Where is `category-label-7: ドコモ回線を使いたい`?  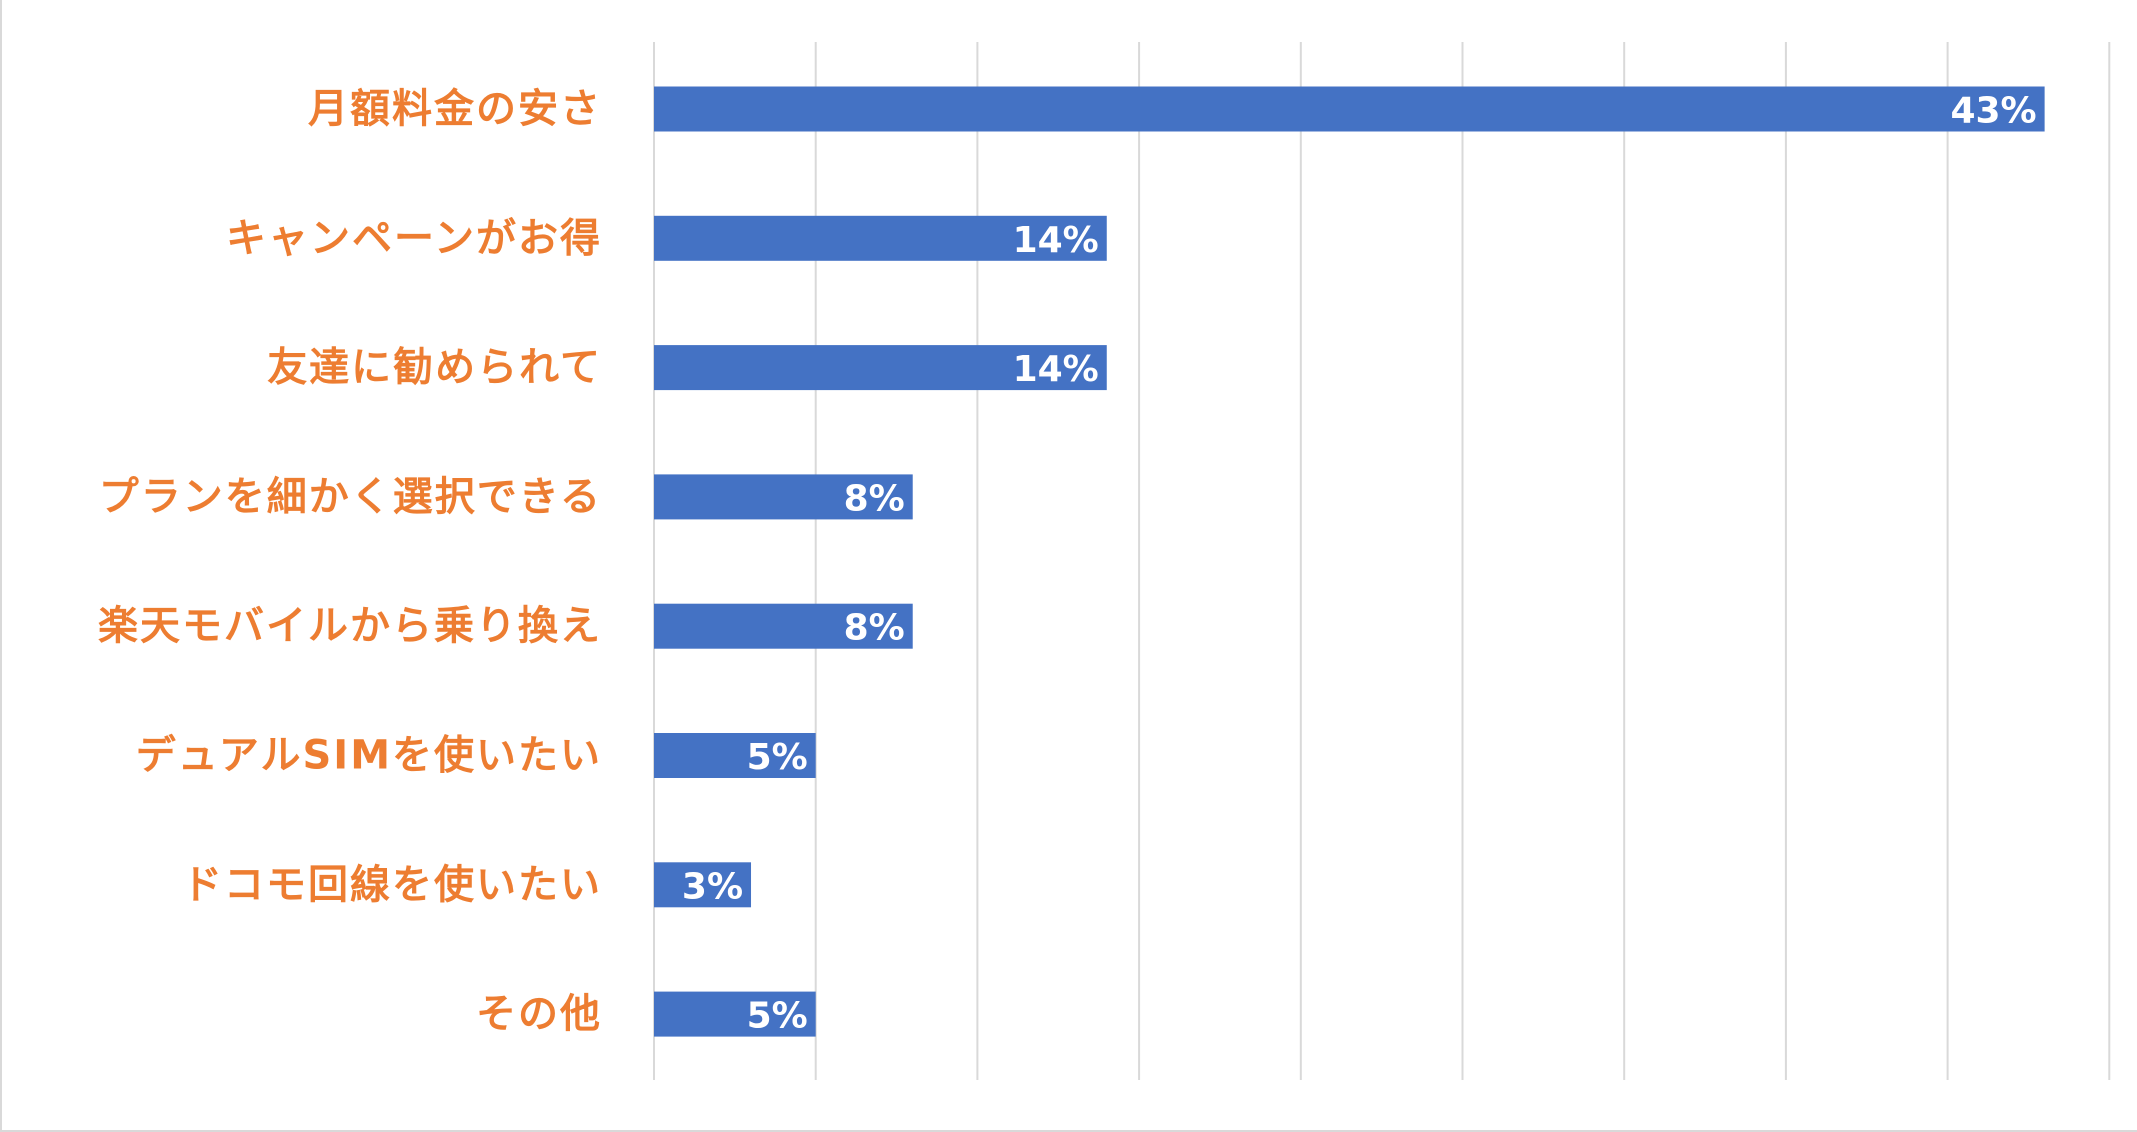 category-label-7: ドコモ回線を使いたい is located at coordinates (392, 885).